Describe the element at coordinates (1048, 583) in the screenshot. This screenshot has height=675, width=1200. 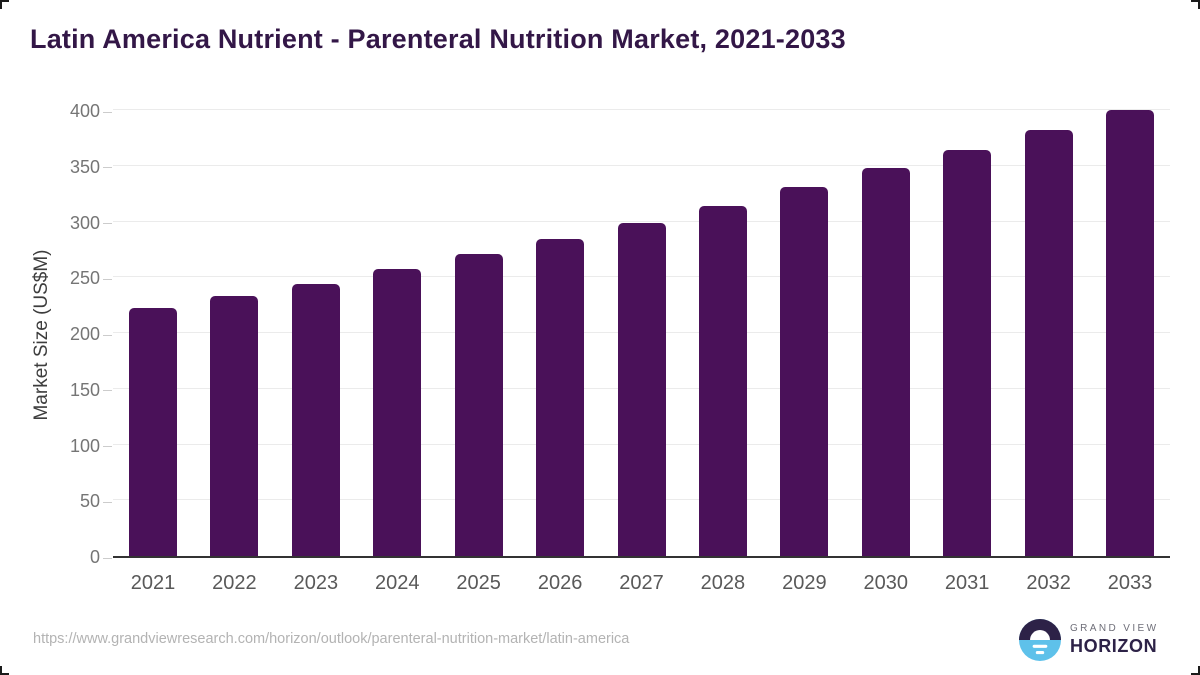
I see `x-tick-label: 2032` at that location.